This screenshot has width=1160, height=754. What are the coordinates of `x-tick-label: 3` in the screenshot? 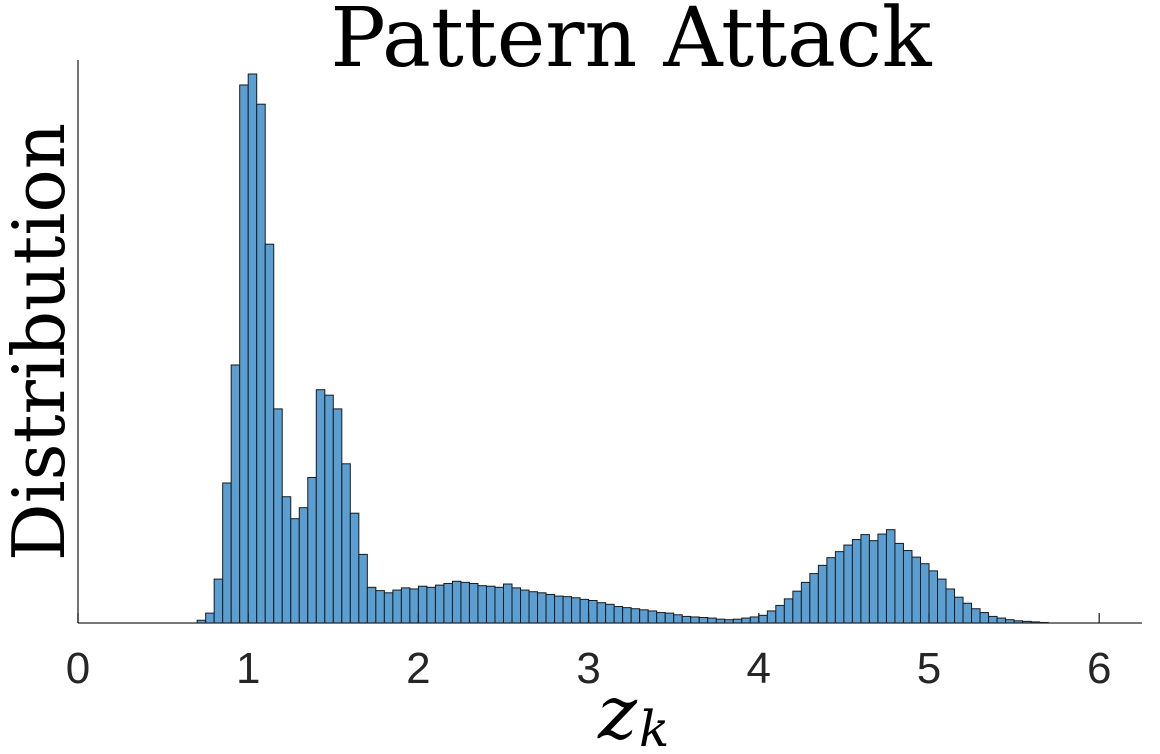 It's located at (588, 668).